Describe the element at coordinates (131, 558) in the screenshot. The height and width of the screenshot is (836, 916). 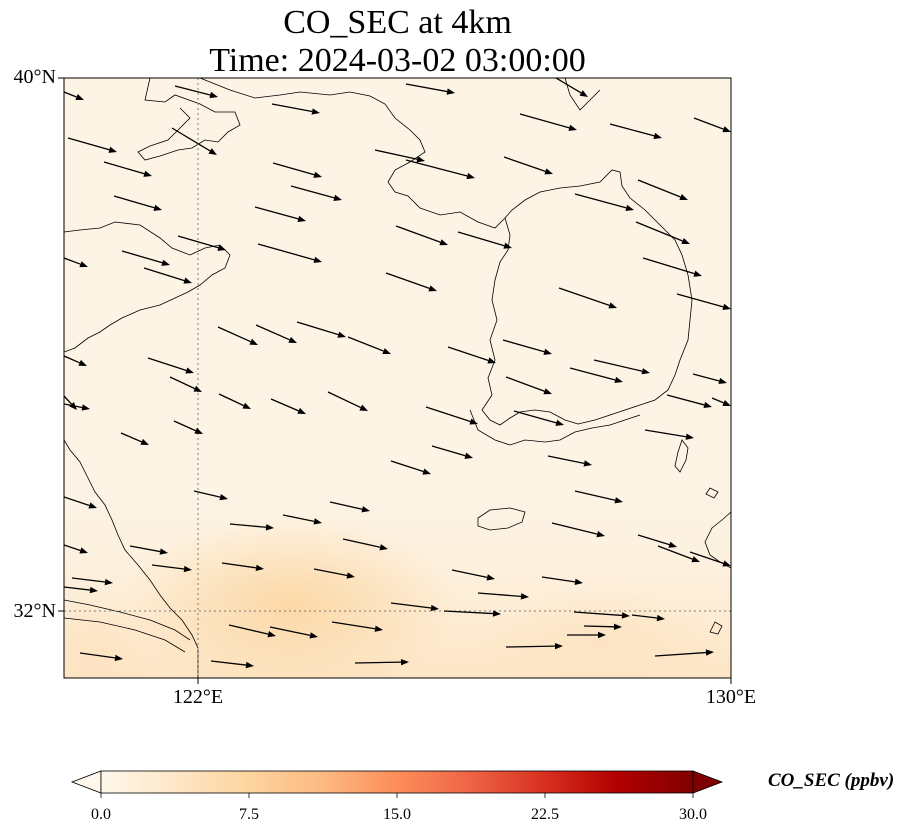
I see `coastline-jiangsu` at that location.